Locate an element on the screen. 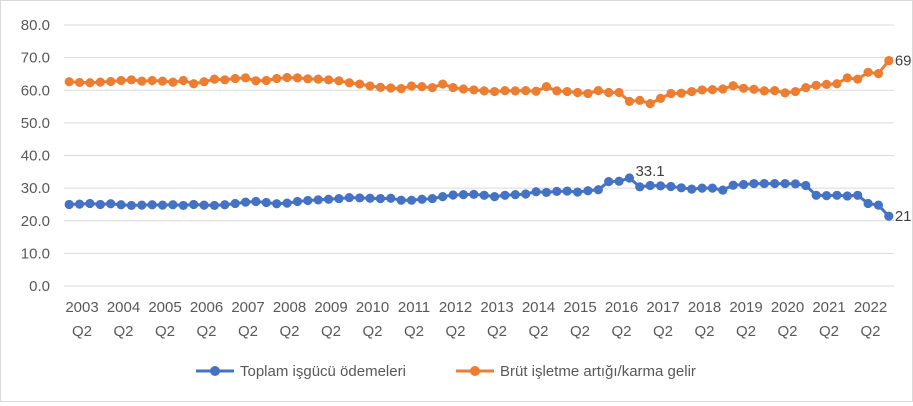  x-tick-year: 2005 is located at coordinates (164, 307).